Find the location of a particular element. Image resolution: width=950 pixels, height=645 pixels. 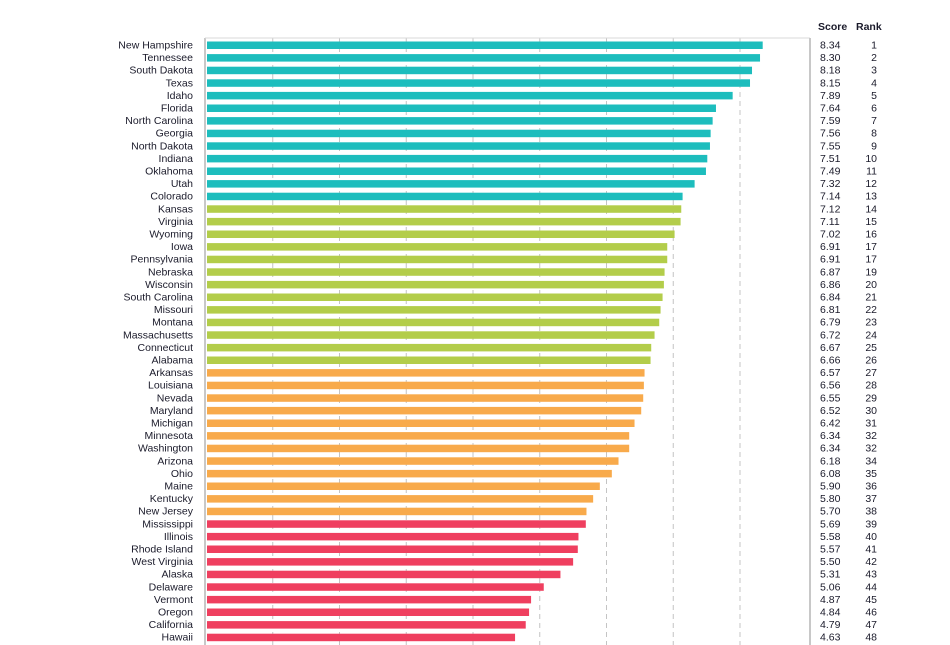

bar-row: Ohio 6.08 35 is located at coordinates (524, 474).